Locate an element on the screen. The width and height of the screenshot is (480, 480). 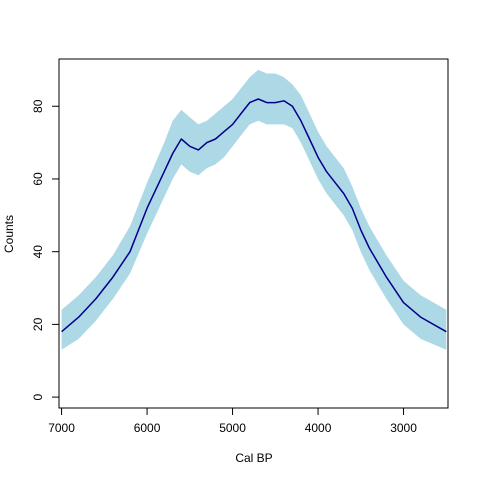
y-tick-label: 0 is located at coordinates (38, 396).